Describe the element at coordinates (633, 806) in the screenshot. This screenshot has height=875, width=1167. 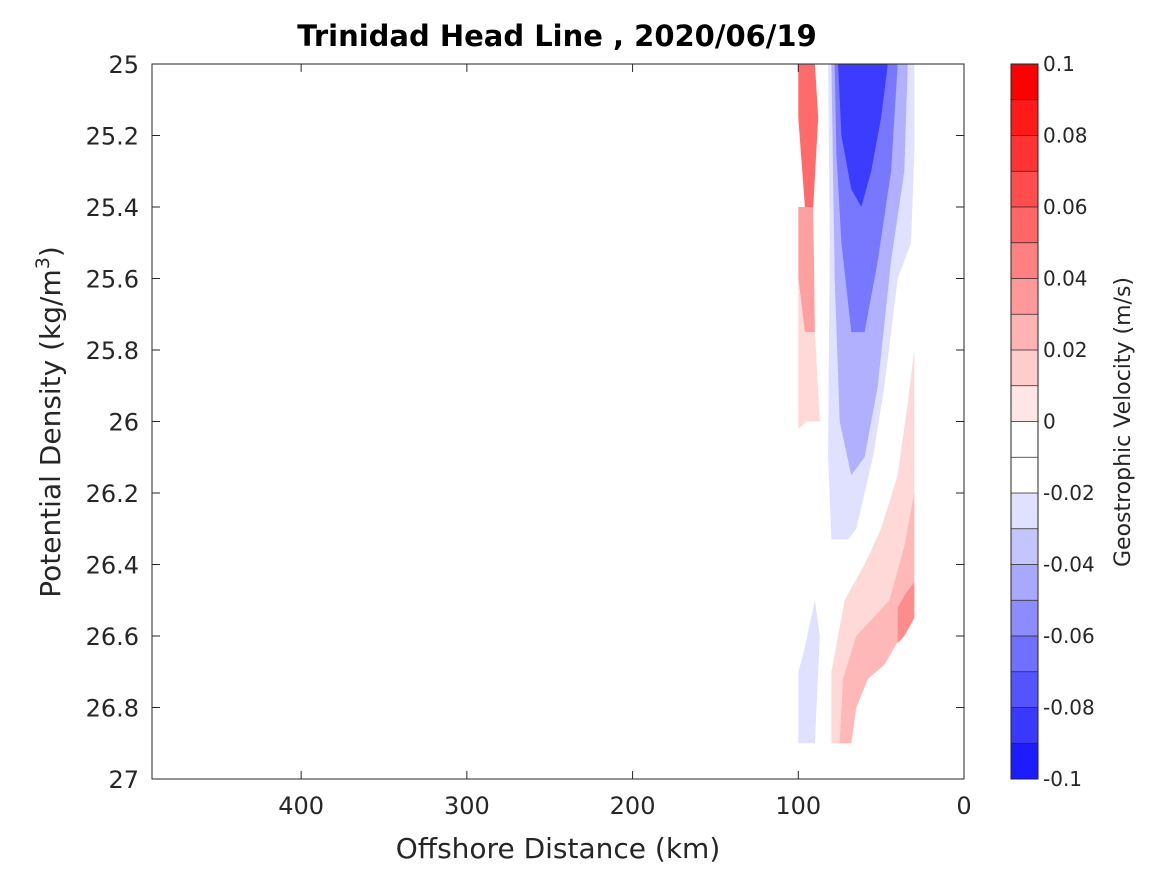
I see `x-tick-label: 200` at that location.